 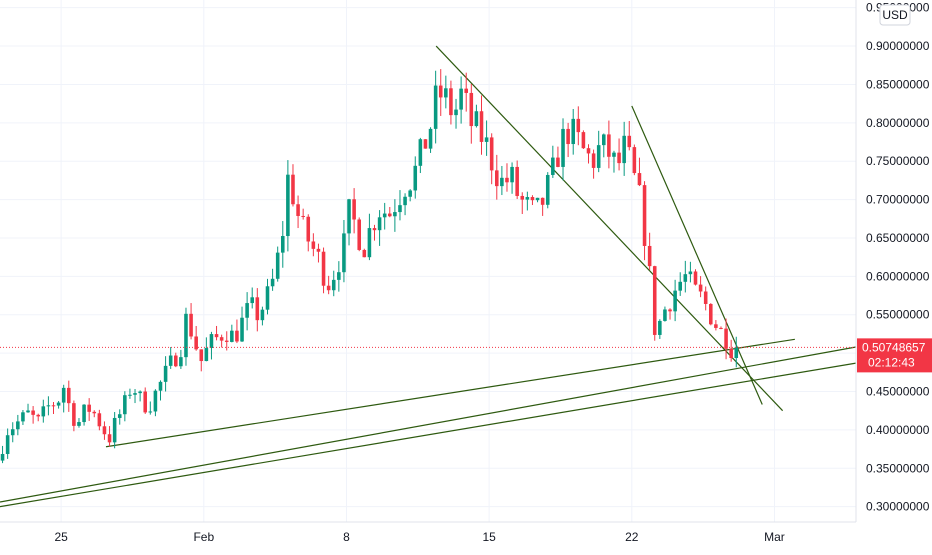 I want to click on y-tick-label: 0.35000000, so click(x=898, y=468).